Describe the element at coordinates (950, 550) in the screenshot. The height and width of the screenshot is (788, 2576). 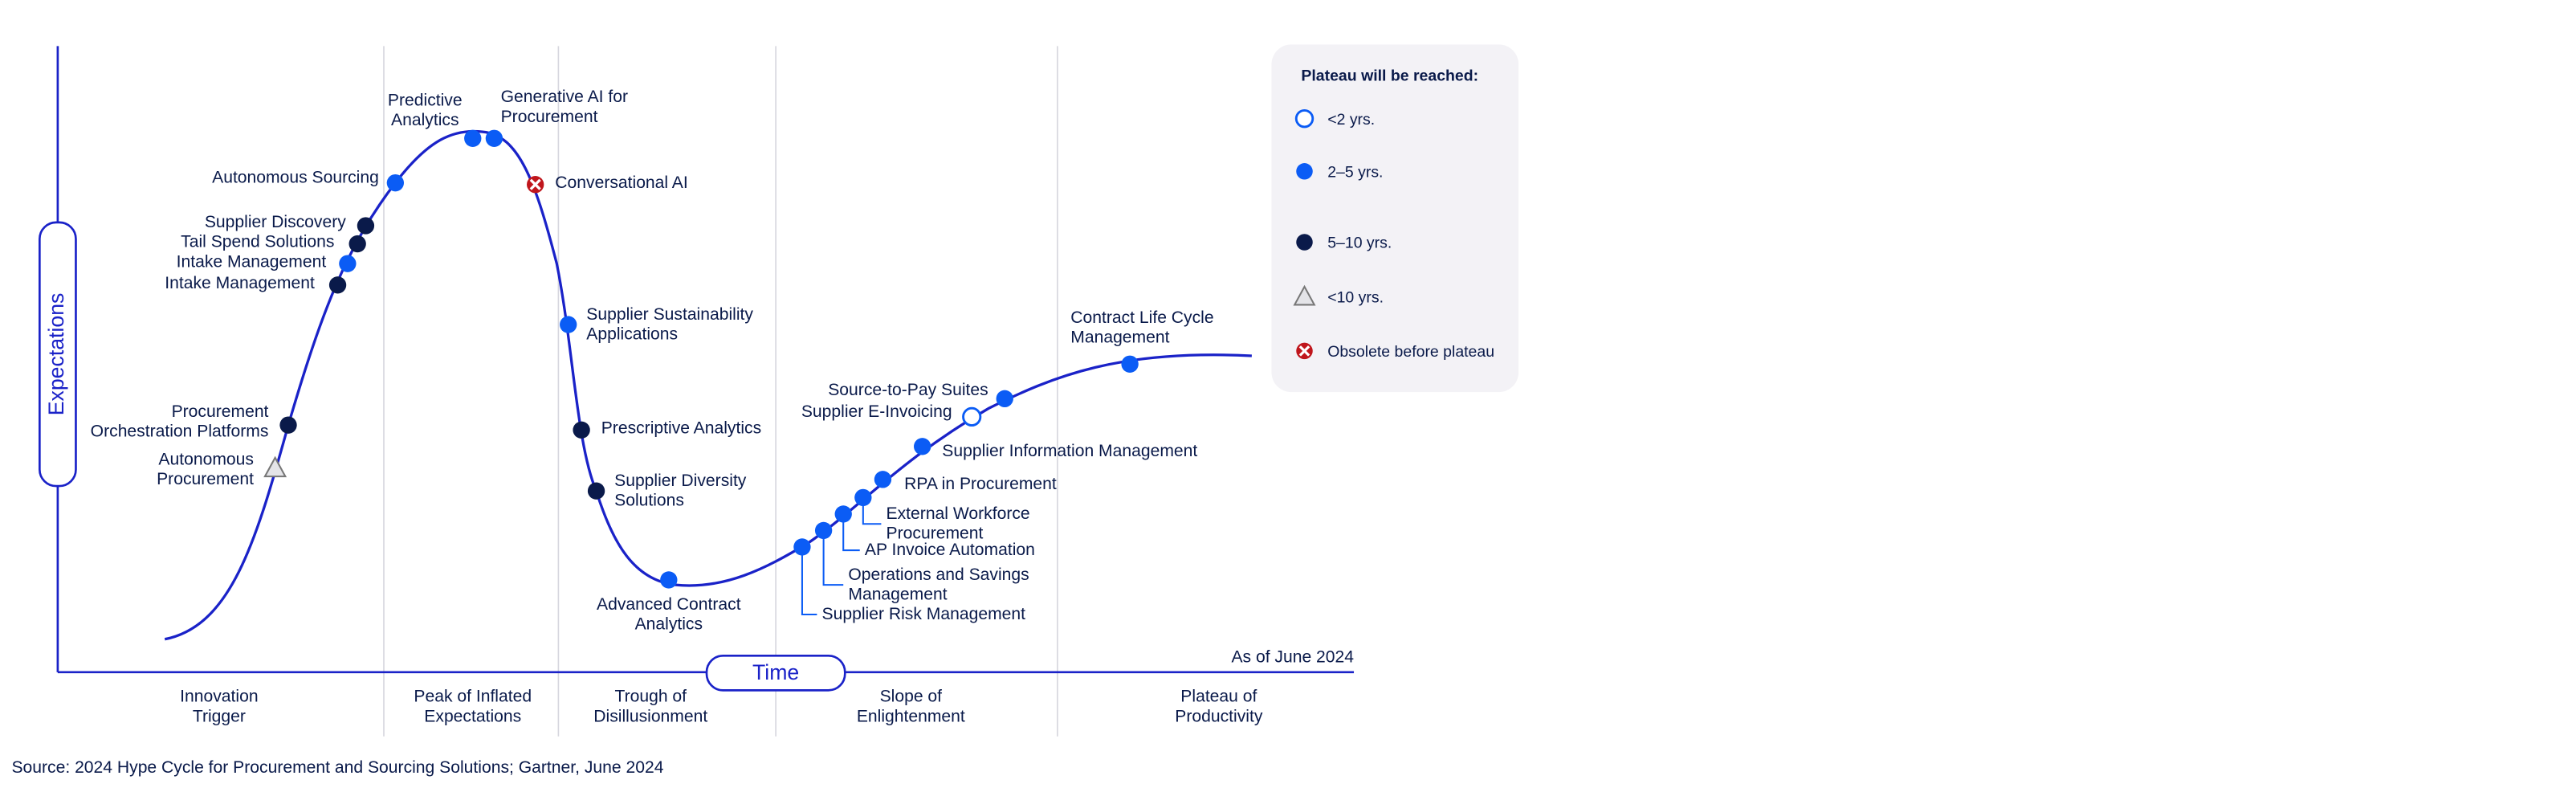
I see `item-label: AP Invoice Automation` at that location.